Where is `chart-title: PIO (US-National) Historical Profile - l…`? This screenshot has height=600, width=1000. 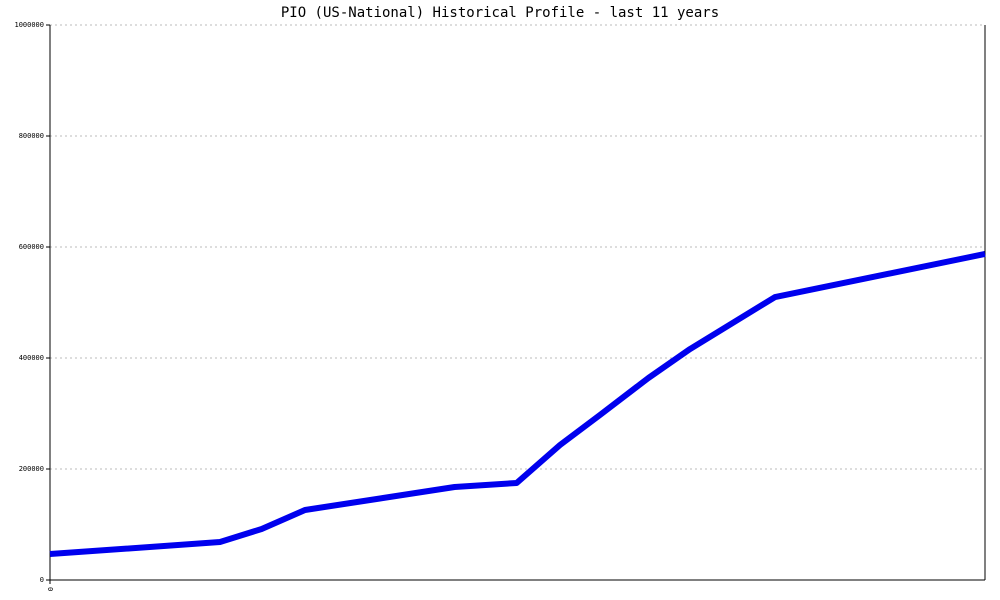
chart-title: PIO (US-National) Historical Profile - l… is located at coordinates (500, 13).